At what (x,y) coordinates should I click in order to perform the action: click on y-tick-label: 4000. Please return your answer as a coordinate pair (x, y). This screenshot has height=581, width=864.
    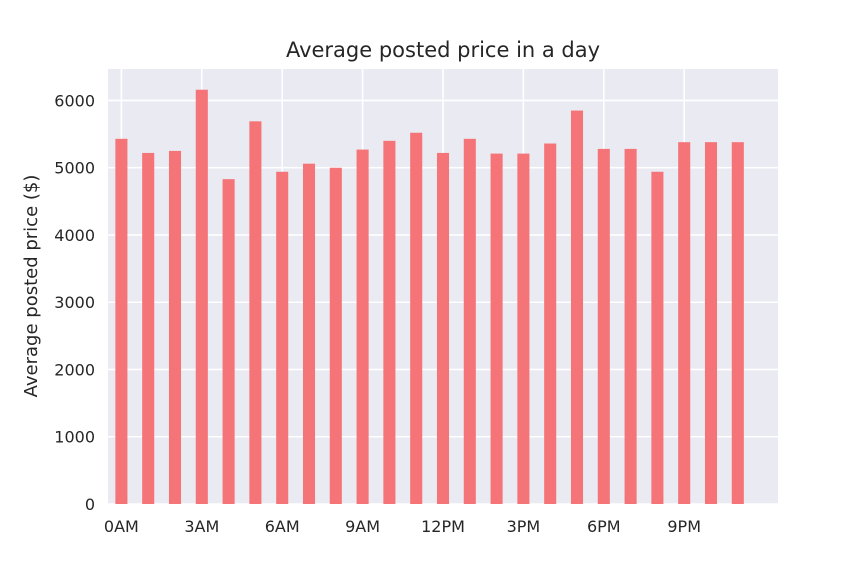
    Looking at the image, I should click on (74, 235).